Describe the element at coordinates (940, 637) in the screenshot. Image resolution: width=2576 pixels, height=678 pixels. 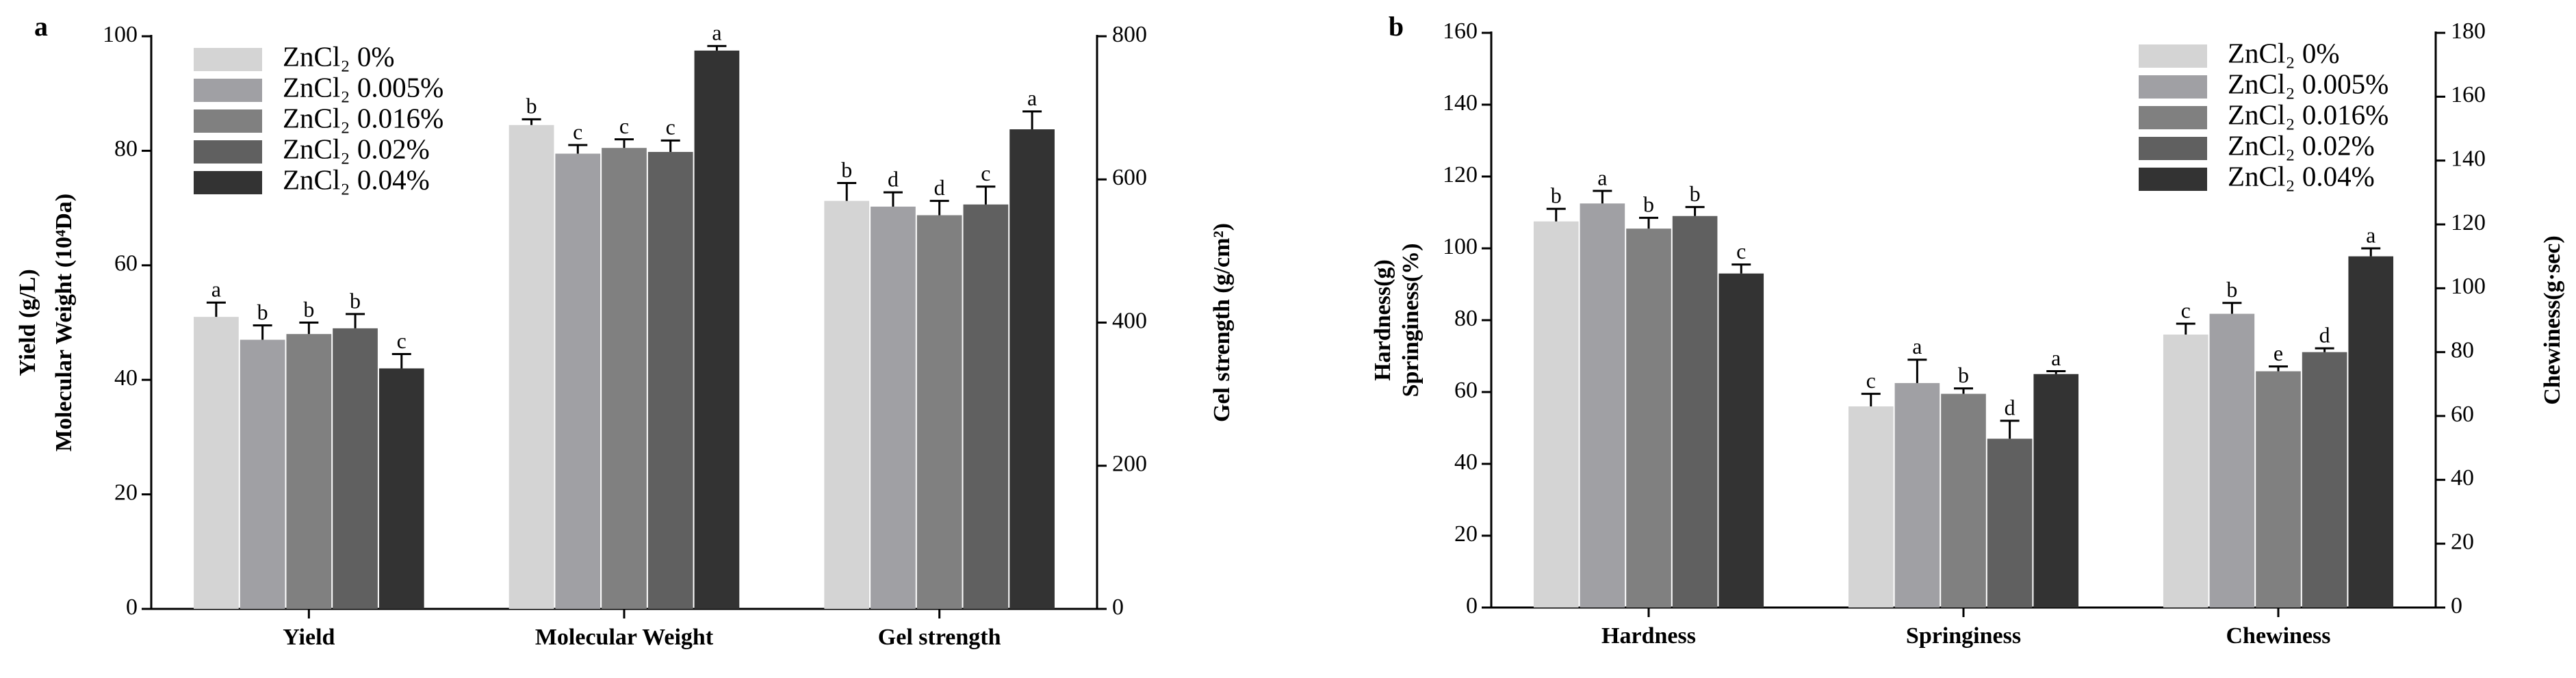
I see `x-tick-label: Gel strength` at that location.